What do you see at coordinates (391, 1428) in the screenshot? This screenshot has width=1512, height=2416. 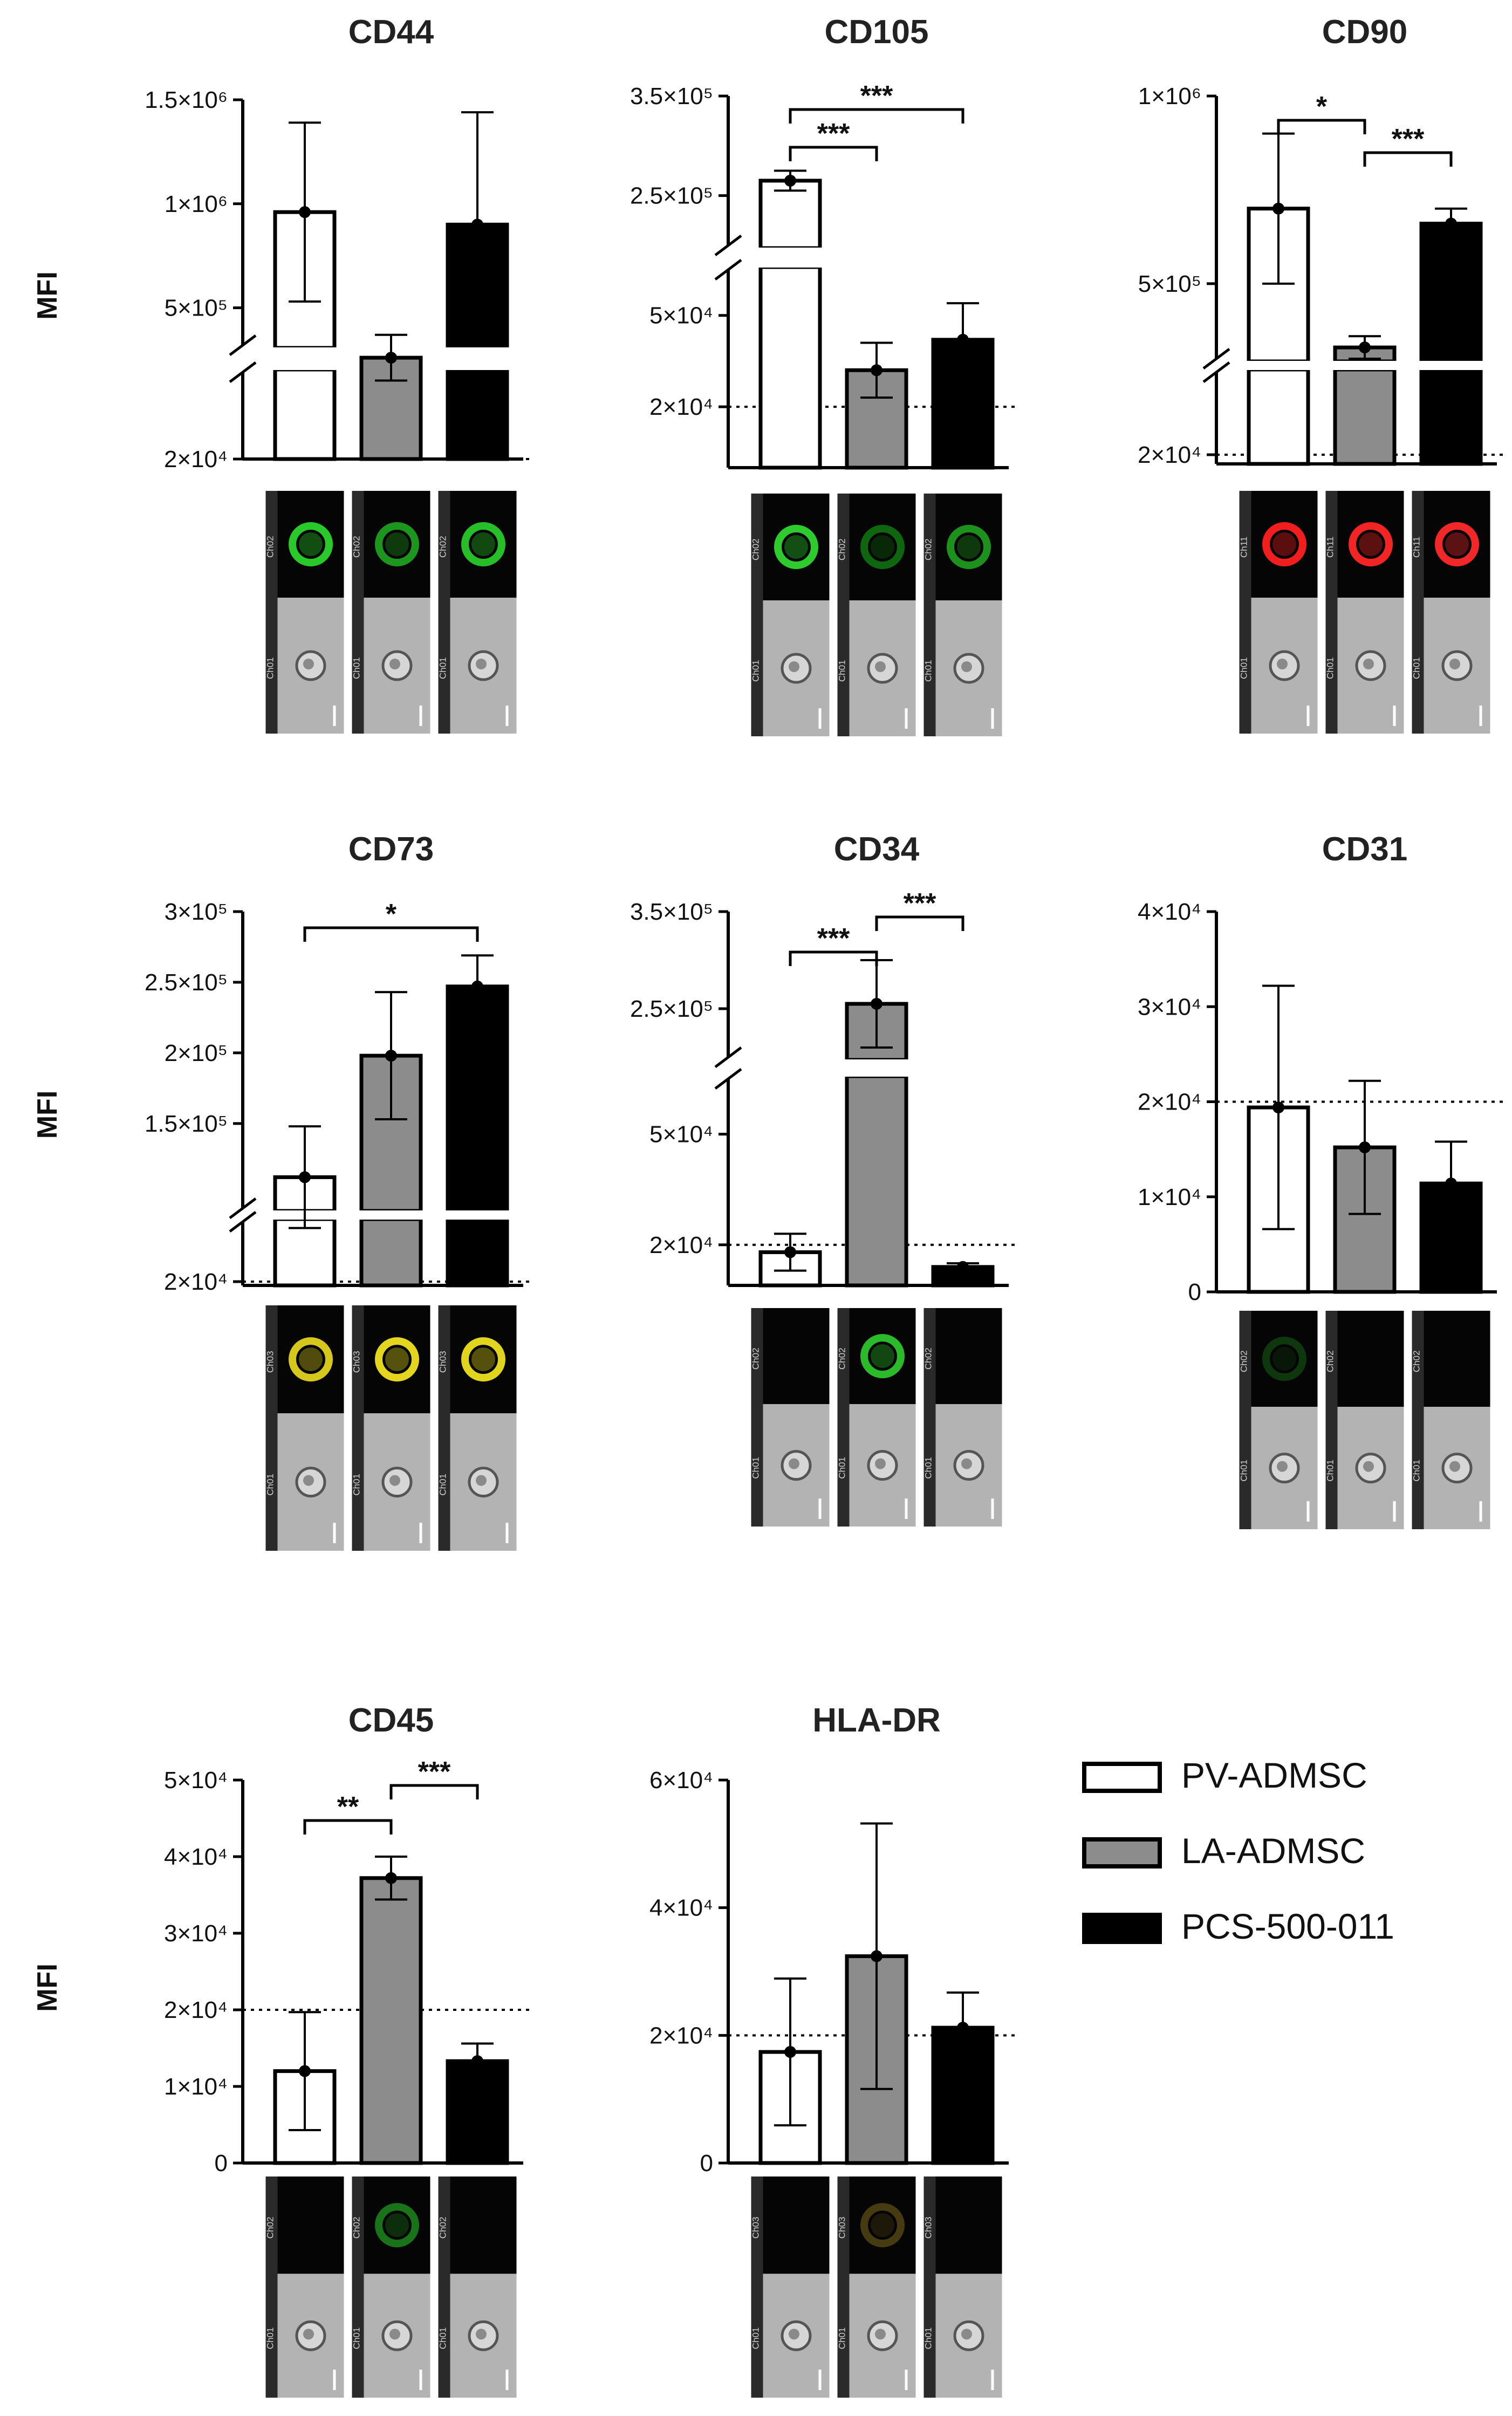 I see `cell-images-cd73: Ch03 Ch01 Ch03 Ch01 Ch03 Ch01` at bounding box center [391, 1428].